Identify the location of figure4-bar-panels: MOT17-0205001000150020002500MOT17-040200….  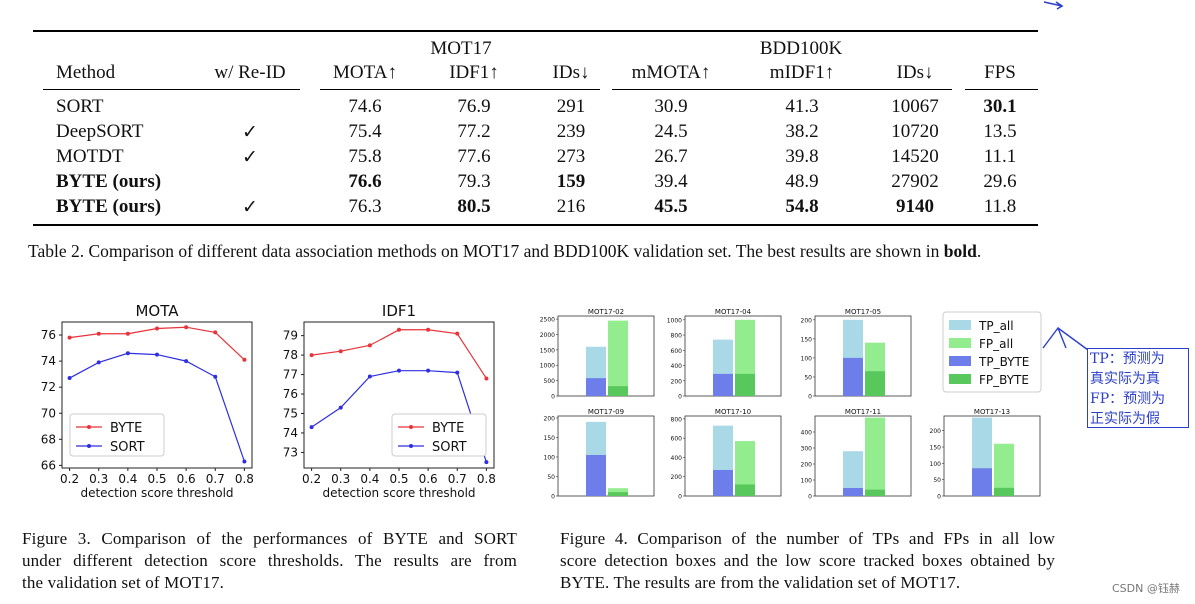
(791, 404).